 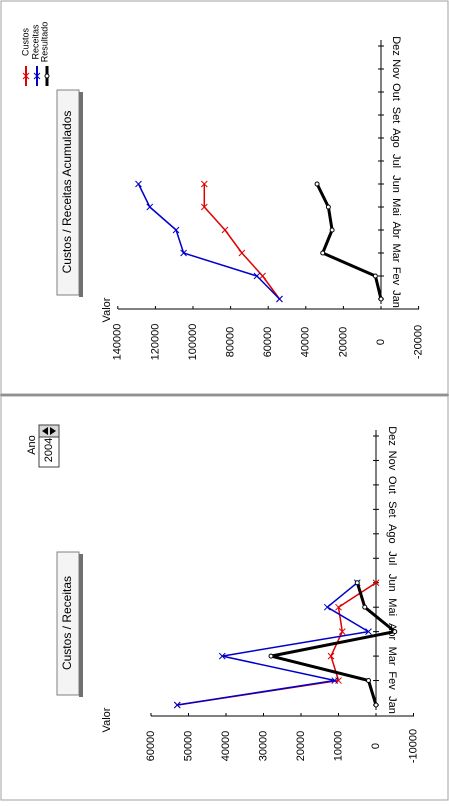 What do you see at coordinates (49, 450) in the screenshot?
I see `year-value: 2004` at bounding box center [49, 450].